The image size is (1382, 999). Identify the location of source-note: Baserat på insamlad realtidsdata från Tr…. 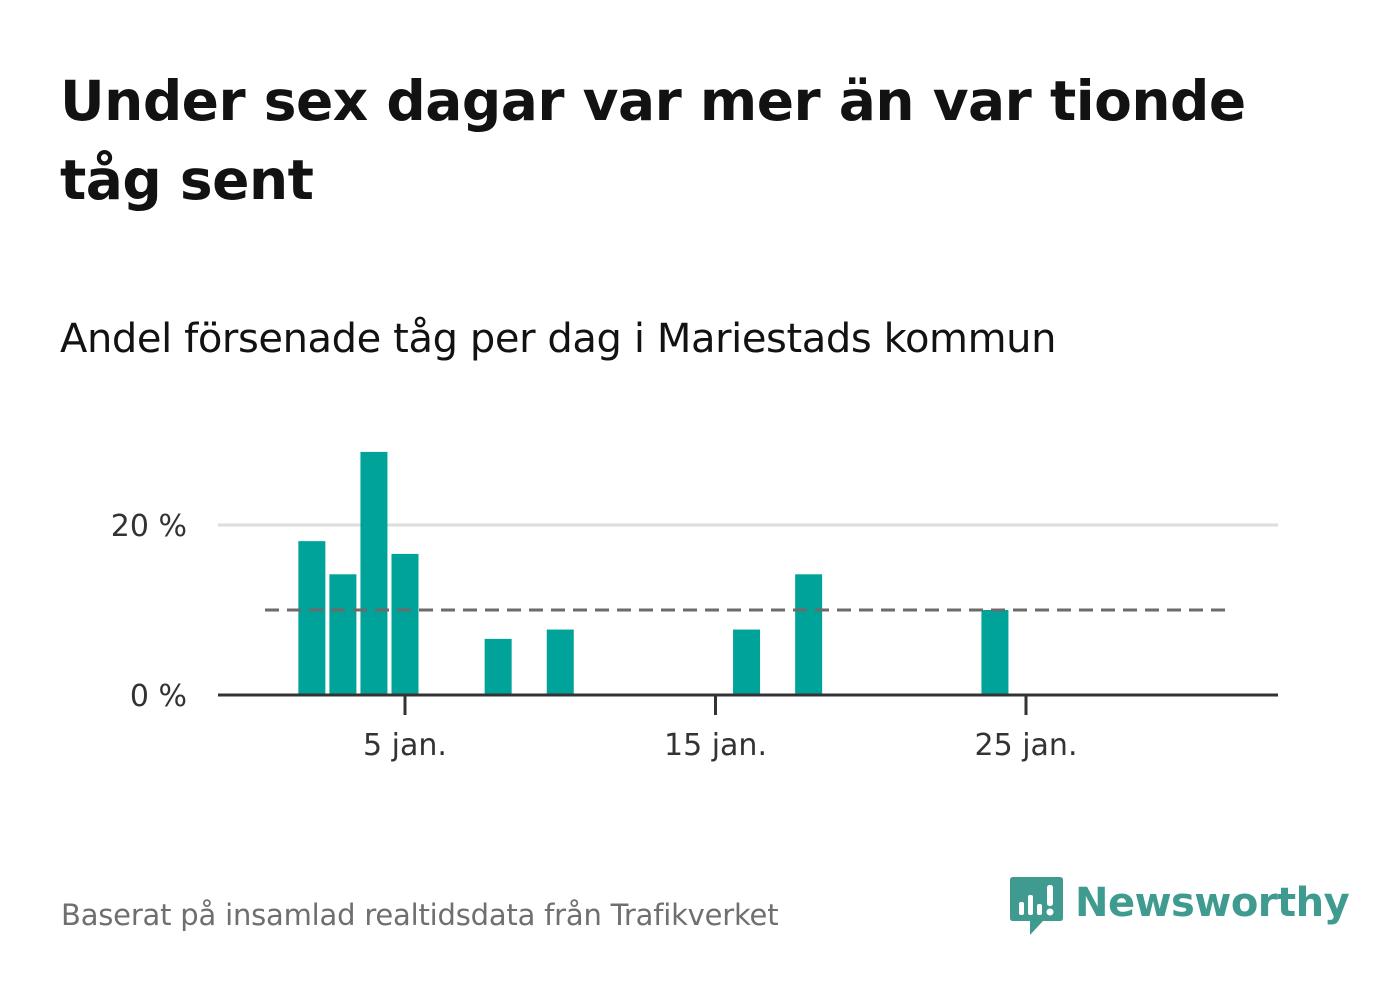
(420, 915).